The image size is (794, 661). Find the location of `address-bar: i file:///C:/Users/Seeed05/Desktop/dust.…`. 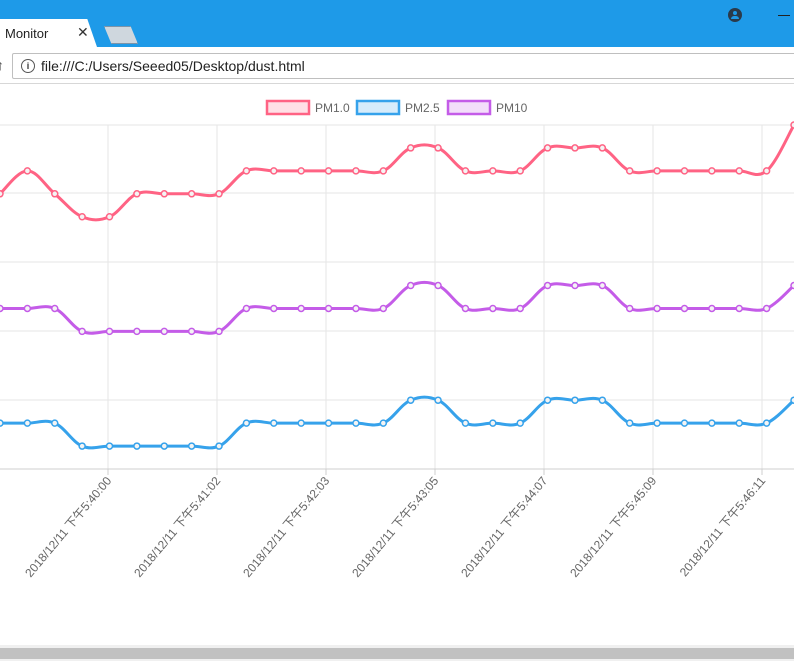

address-bar: i file:///C:/Users/Seeed05/Desktop/dust.… is located at coordinates (403, 66).